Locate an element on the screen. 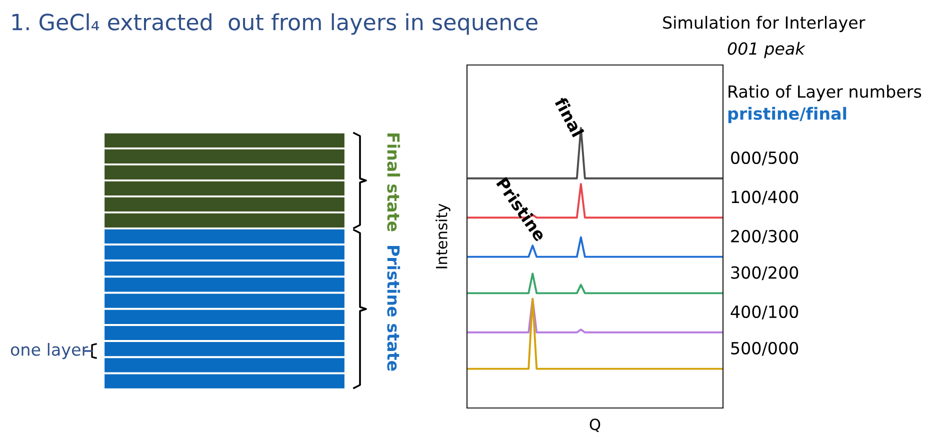  text: Simulation for Interlayer 001 peak is located at coordinates (764, 37).